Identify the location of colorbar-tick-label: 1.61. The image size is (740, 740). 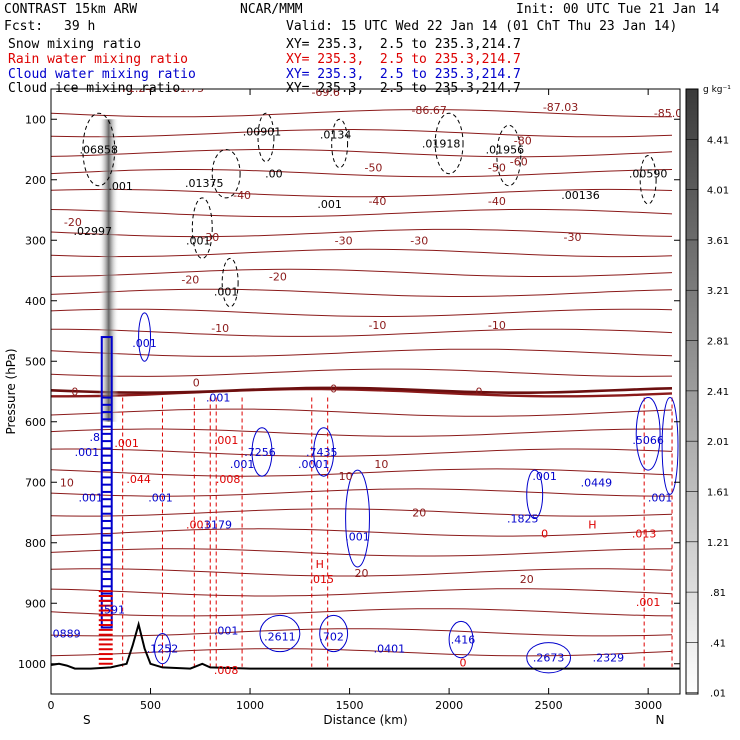
(718, 492).